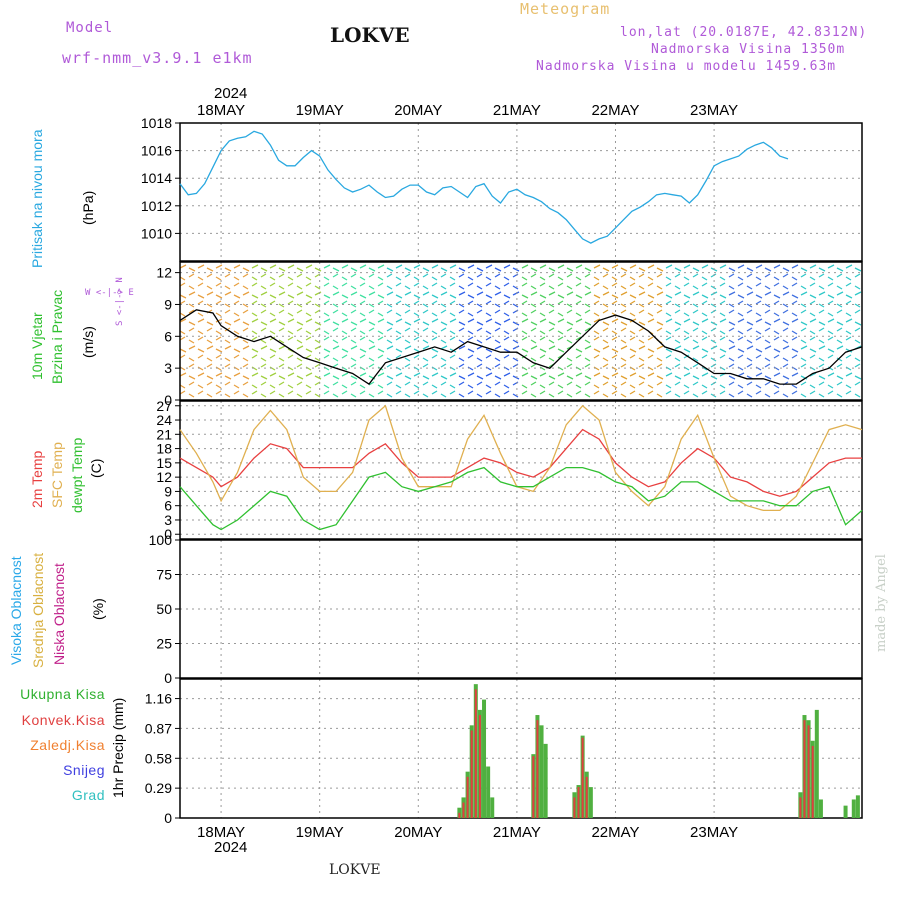 This screenshot has height=900, width=900. What do you see at coordinates (164, 449) in the screenshot?
I see `y-tick-label: 18` at bounding box center [164, 449].